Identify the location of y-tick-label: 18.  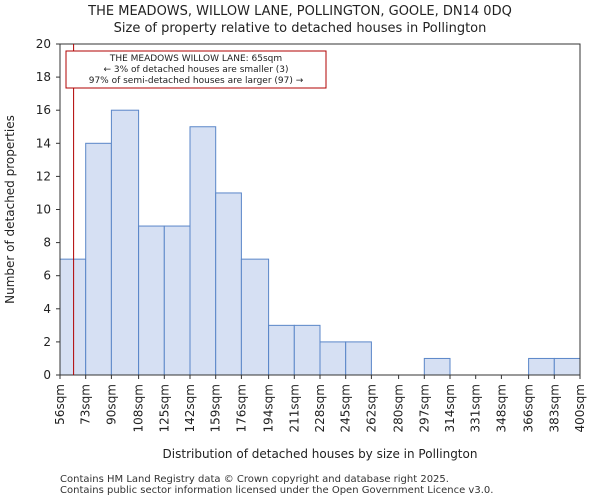
(43, 77).